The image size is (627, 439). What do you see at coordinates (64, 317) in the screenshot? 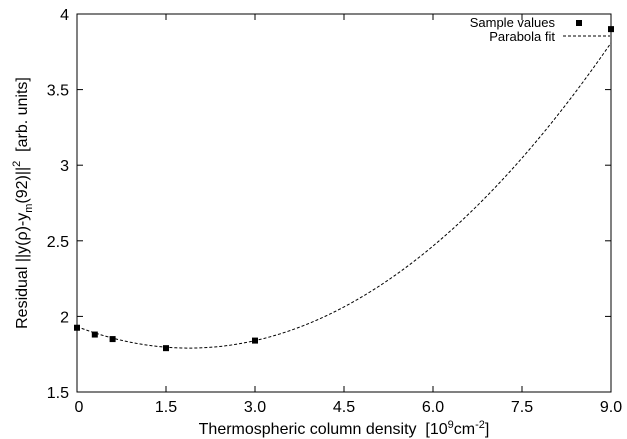
I see `y-tick-label: 2` at bounding box center [64, 317].